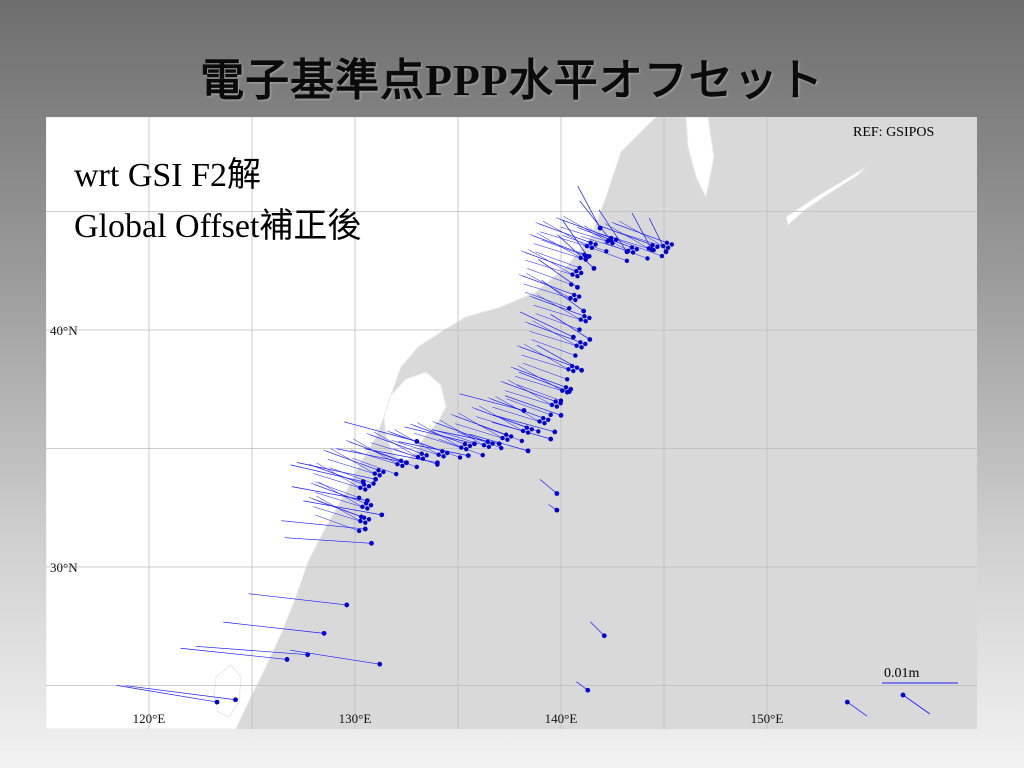 The image size is (1024, 768). Describe the element at coordinates (168, 175) in the screenshot. I see `caption-line-1: wrt GSI F2解` at that location.